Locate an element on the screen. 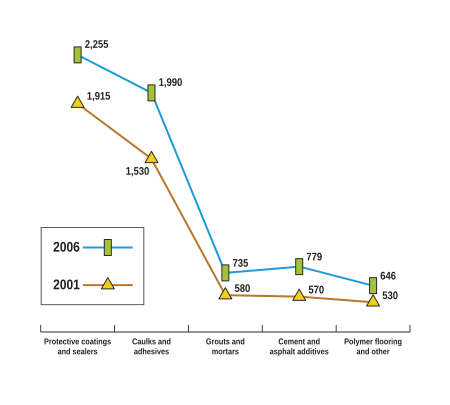 The height and width of the screenshot is (405, 450). x-tick-label: Cement and asphalt additives is located at coordinates (299, 347).